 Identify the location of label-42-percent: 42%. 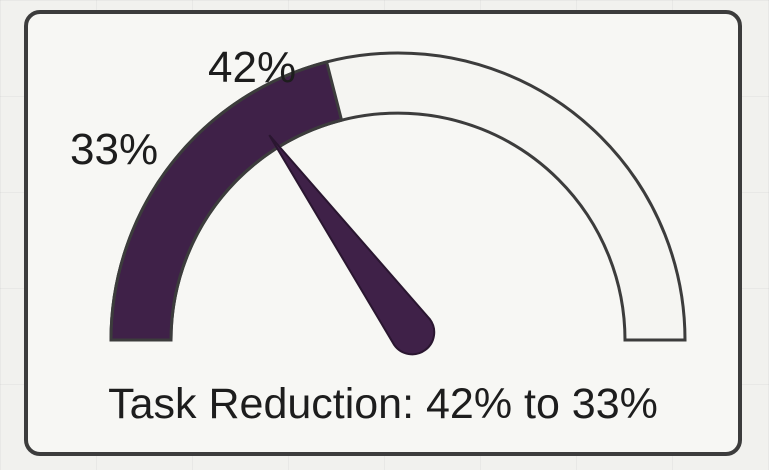
(252, 67).